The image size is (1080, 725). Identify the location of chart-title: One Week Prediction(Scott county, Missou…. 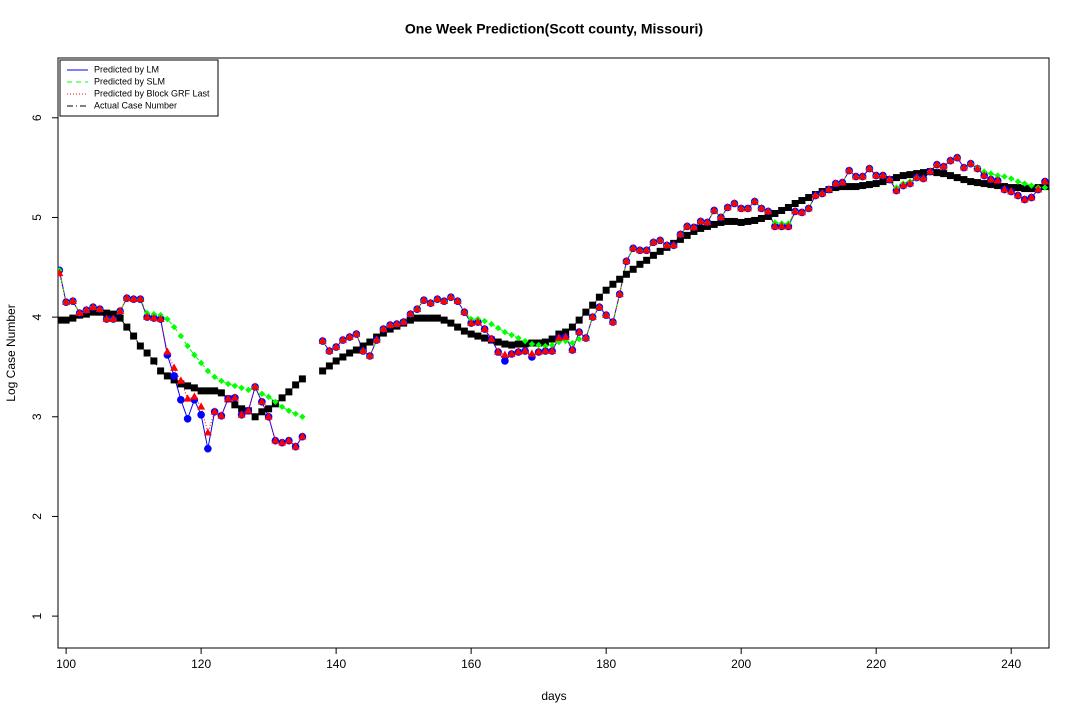
(554, 29).